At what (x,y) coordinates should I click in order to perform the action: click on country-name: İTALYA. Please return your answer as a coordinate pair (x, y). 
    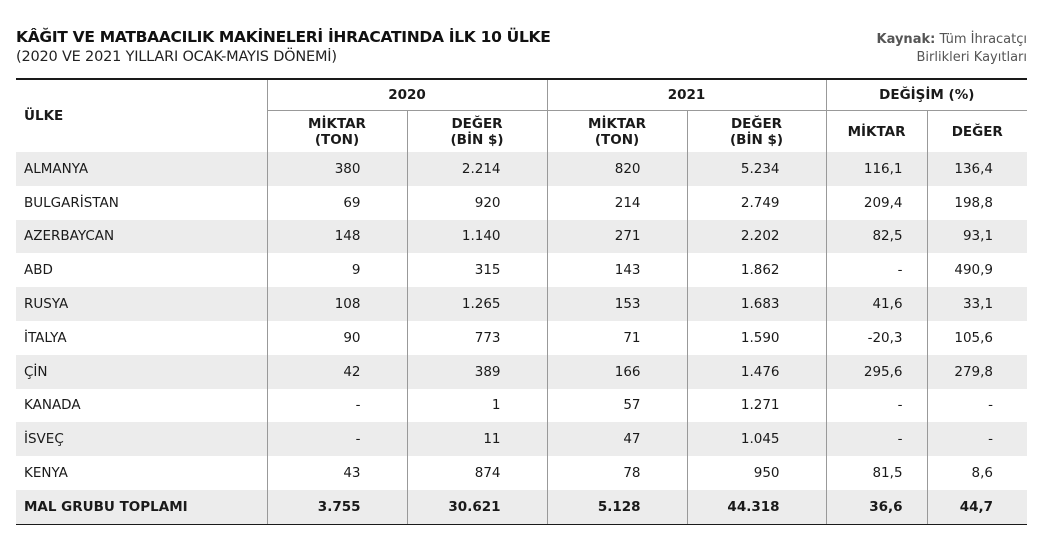
    Looking at the image, I should click on (45, 337).